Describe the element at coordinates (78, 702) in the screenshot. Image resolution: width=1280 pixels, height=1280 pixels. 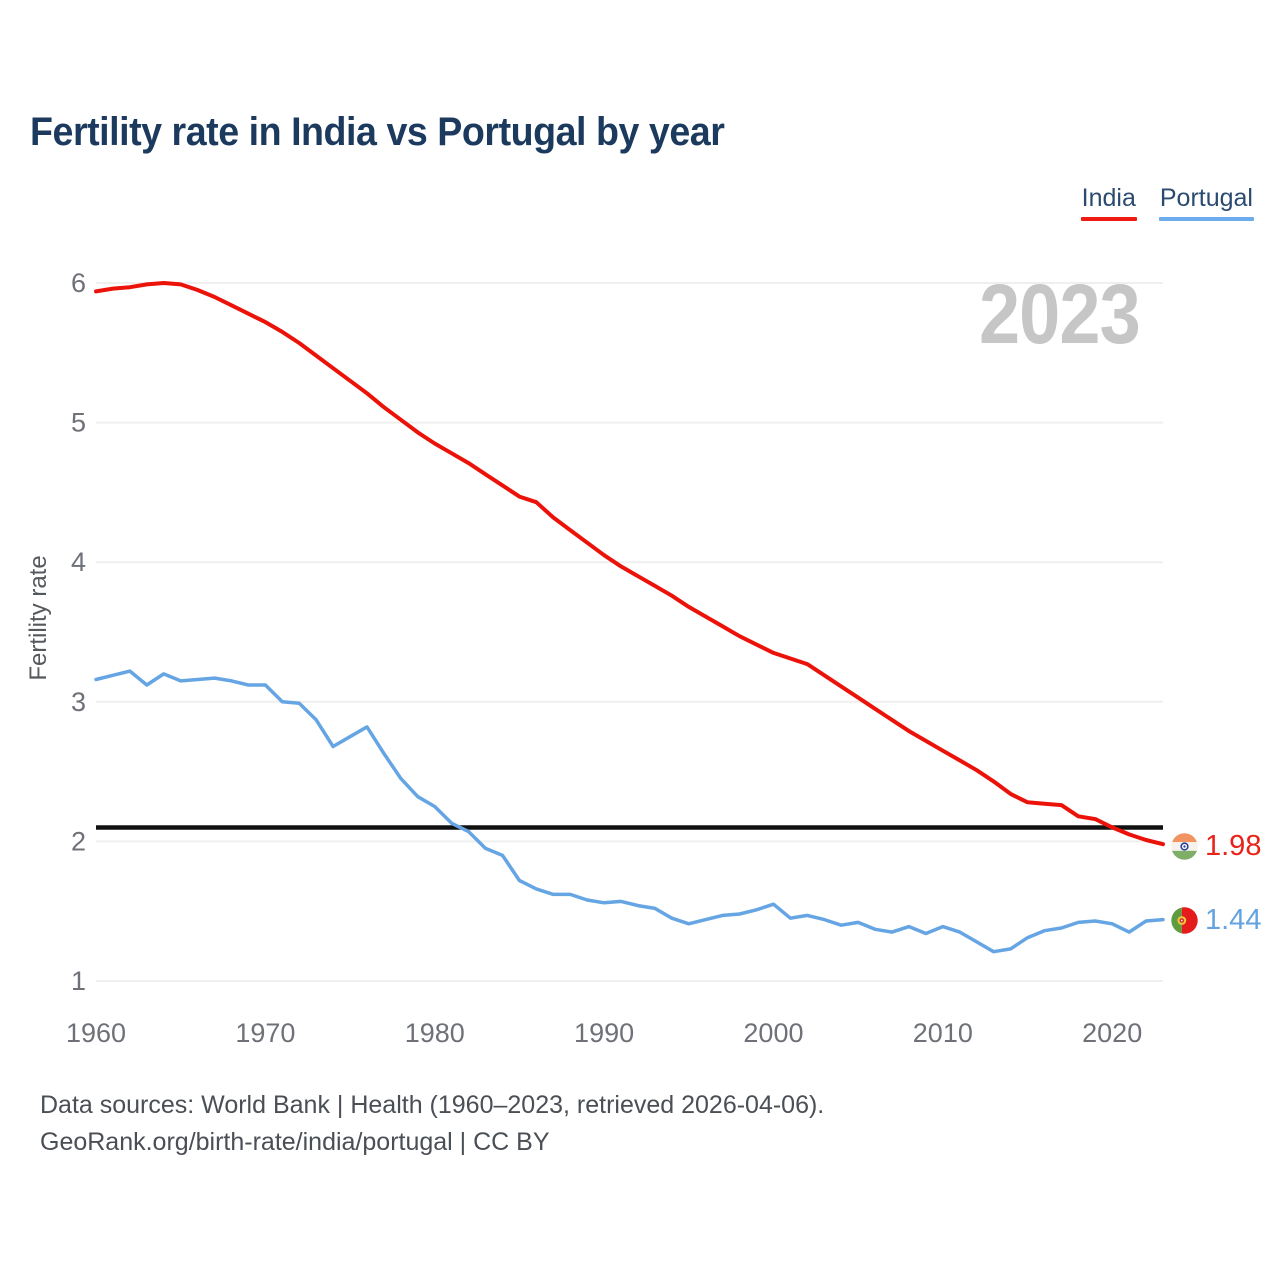
I see `y-tick-label-3: 3` at that location.